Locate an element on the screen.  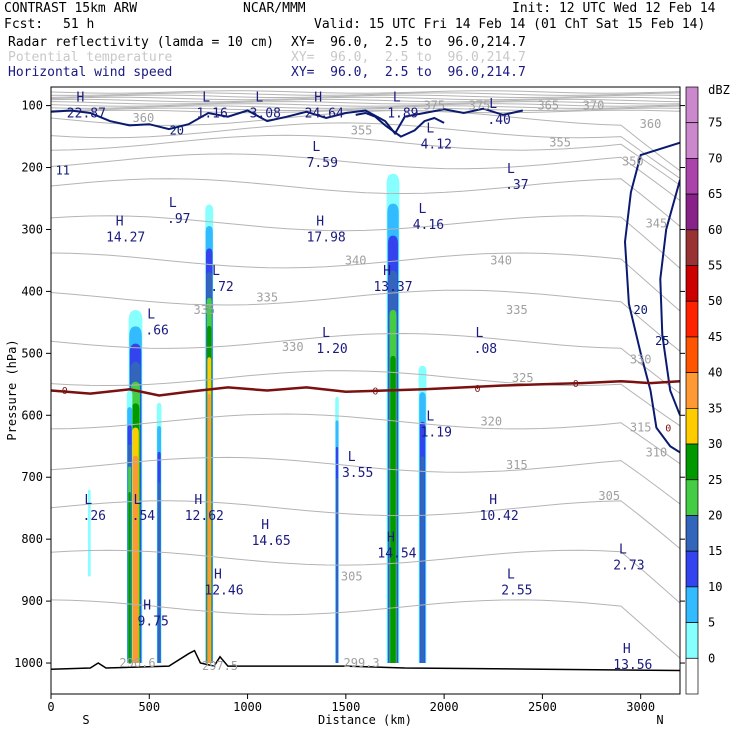
x-tick-label-3000: 3000 is located at coordinates (640, 707).